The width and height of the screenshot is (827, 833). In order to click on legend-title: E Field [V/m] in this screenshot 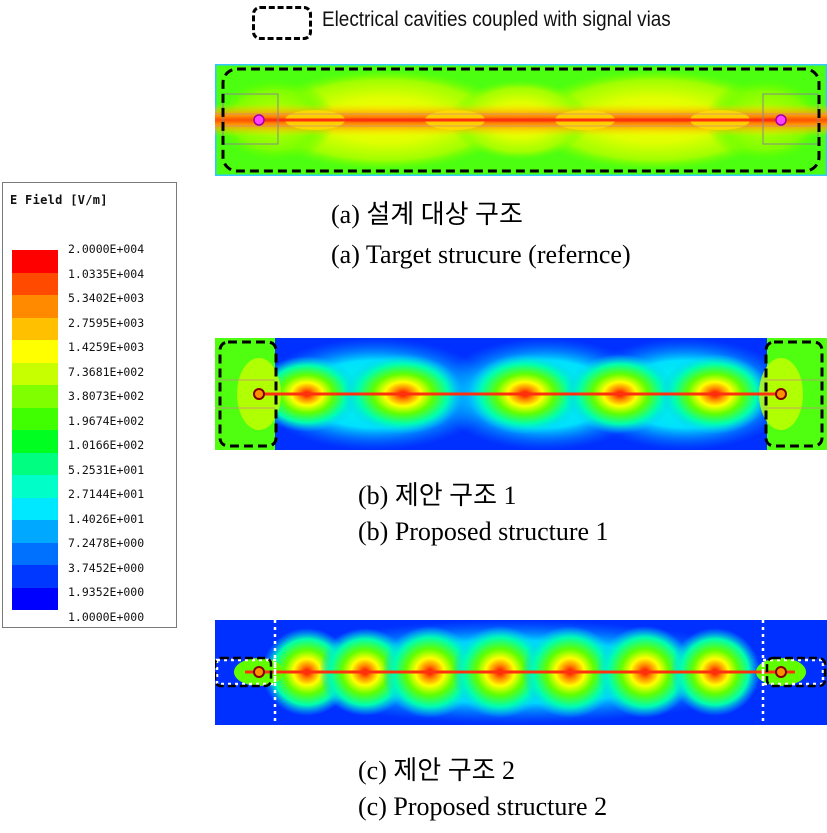, I will do `click(59, 200)`.